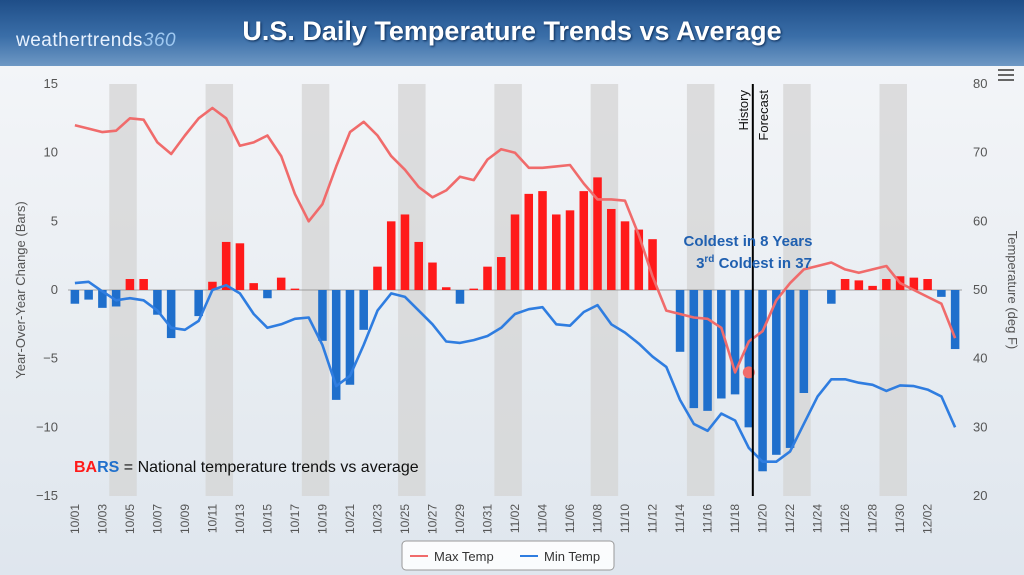  What do you see at coordinates (790, 518) in the screenshot?
I see `x-tick-label: 11/22` at bounding box center [790, 518].